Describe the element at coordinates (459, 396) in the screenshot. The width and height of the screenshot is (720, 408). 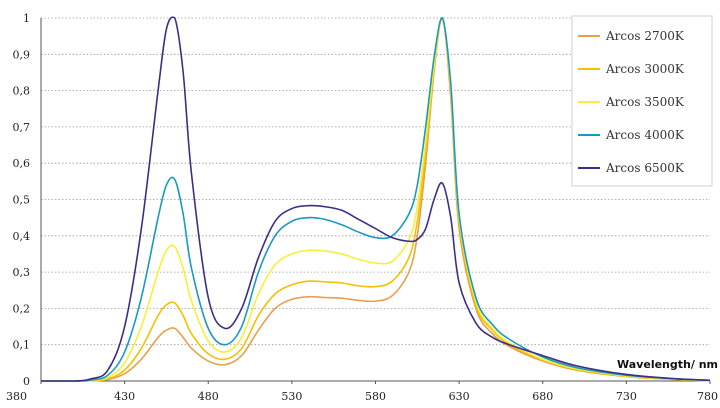
I see `x-tick-label: 630` at that location.